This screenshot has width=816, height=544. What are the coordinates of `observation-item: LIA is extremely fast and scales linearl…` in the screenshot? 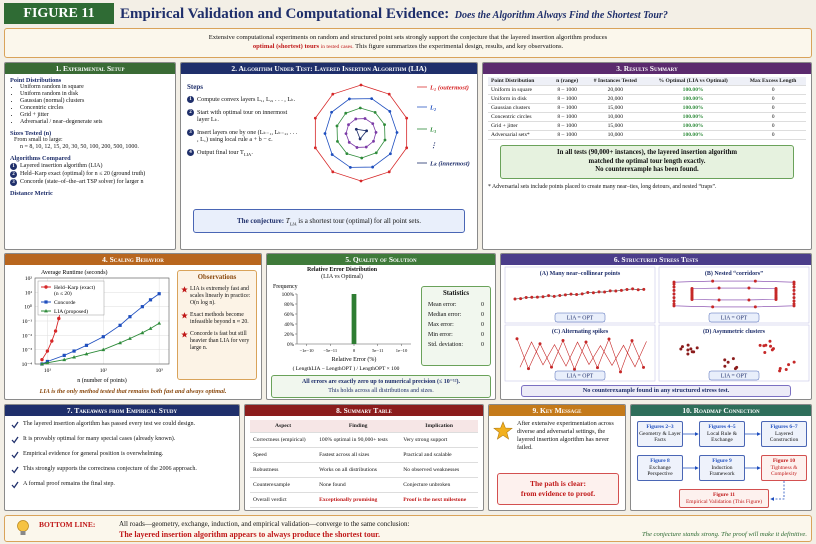 It's located at (217, 296).